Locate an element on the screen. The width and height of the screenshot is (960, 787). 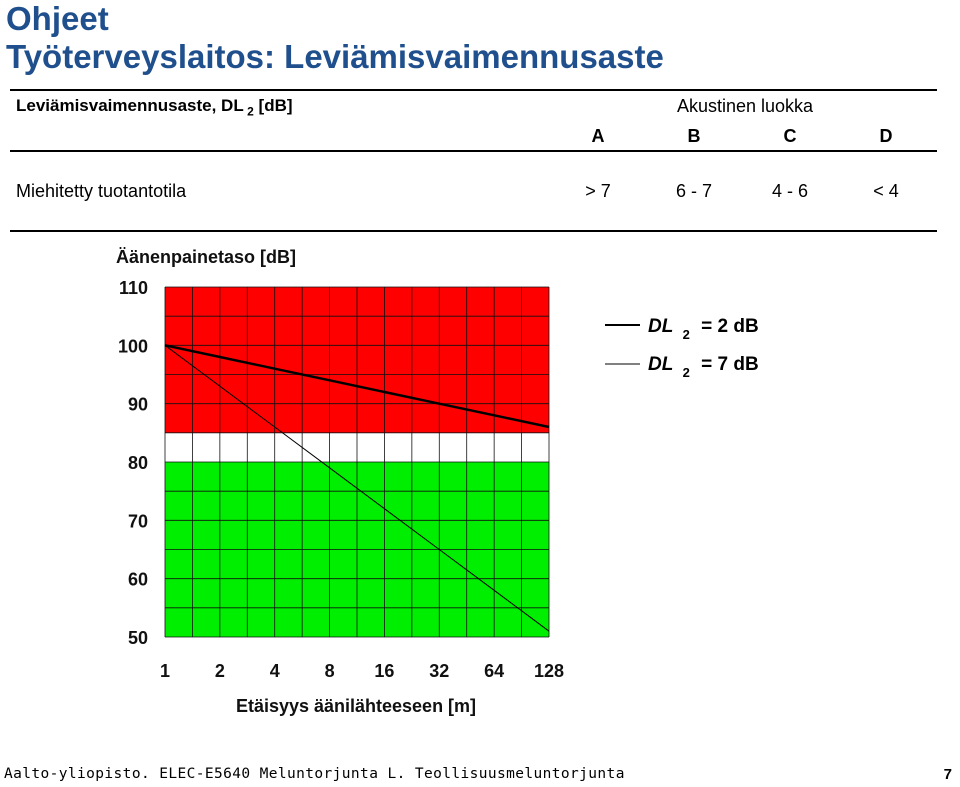
x-tick-label-4: 16 is located at coordinates (384, 671).